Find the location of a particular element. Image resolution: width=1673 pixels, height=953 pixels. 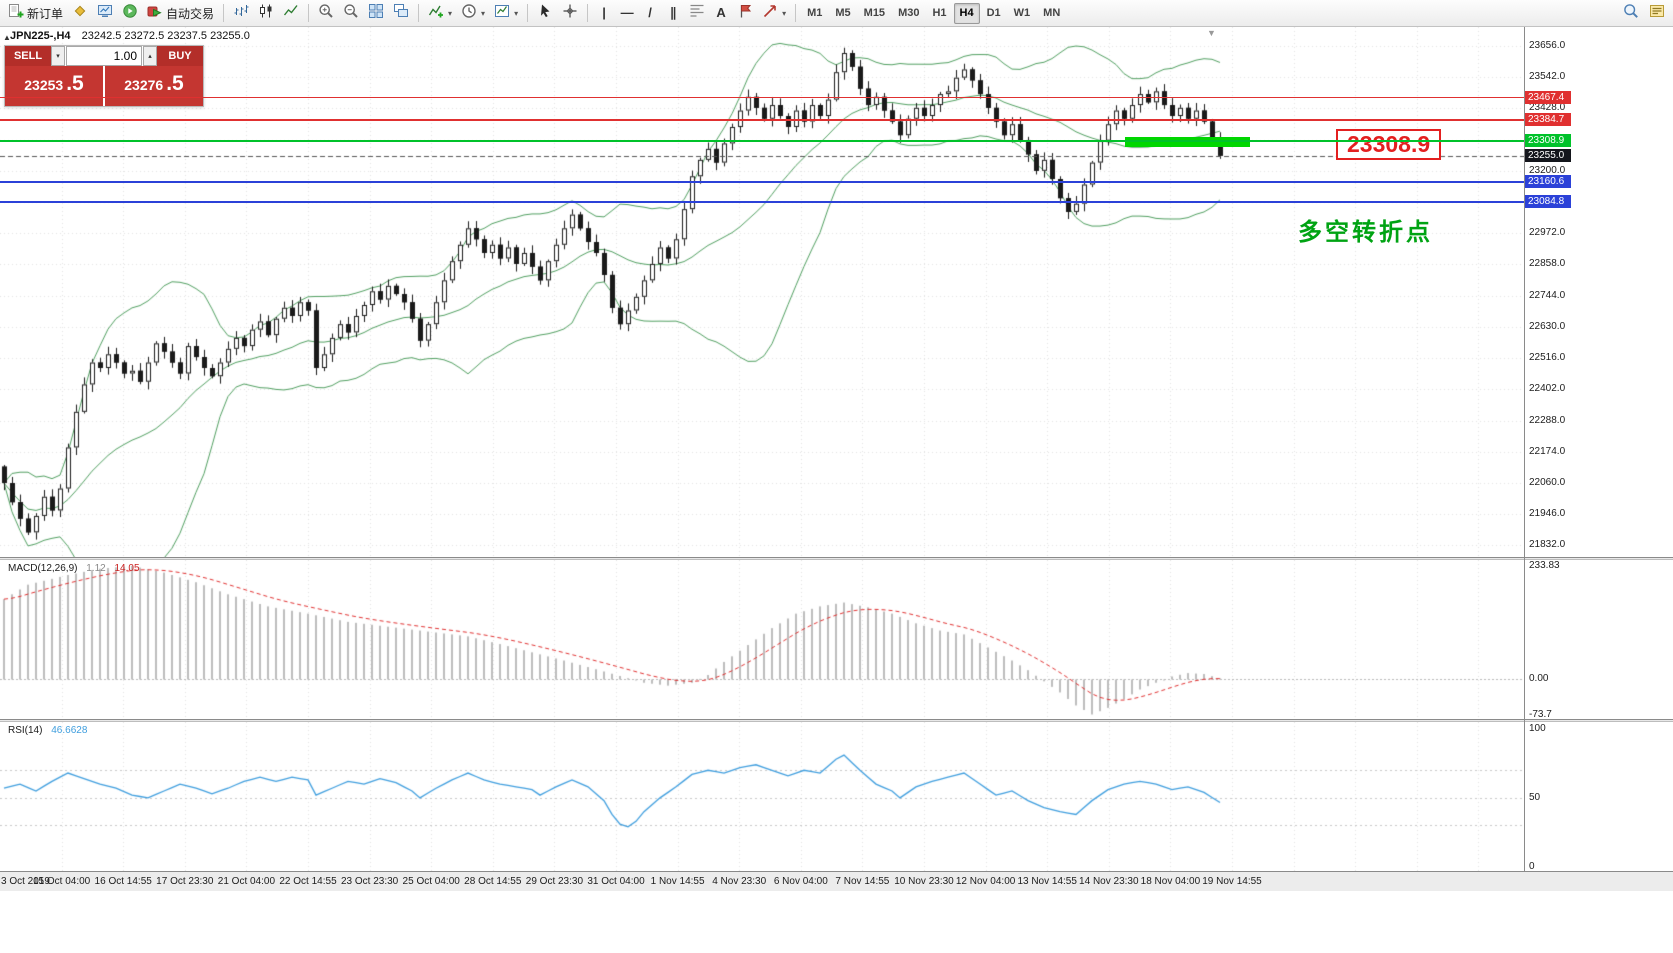

periods-button: ▾ is located at coordinates (473, 13).